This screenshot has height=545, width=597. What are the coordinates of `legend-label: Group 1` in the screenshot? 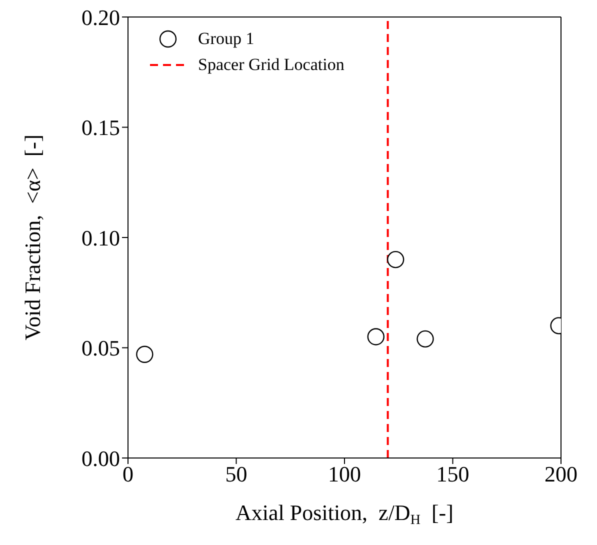 It's located at (226, 39).